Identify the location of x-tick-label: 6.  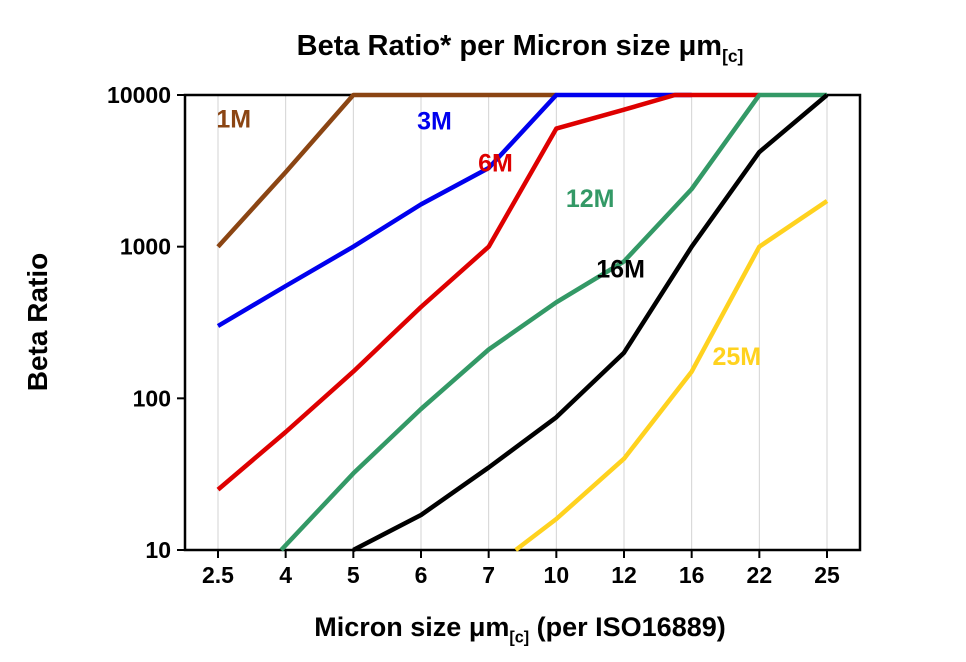
(421, 575).